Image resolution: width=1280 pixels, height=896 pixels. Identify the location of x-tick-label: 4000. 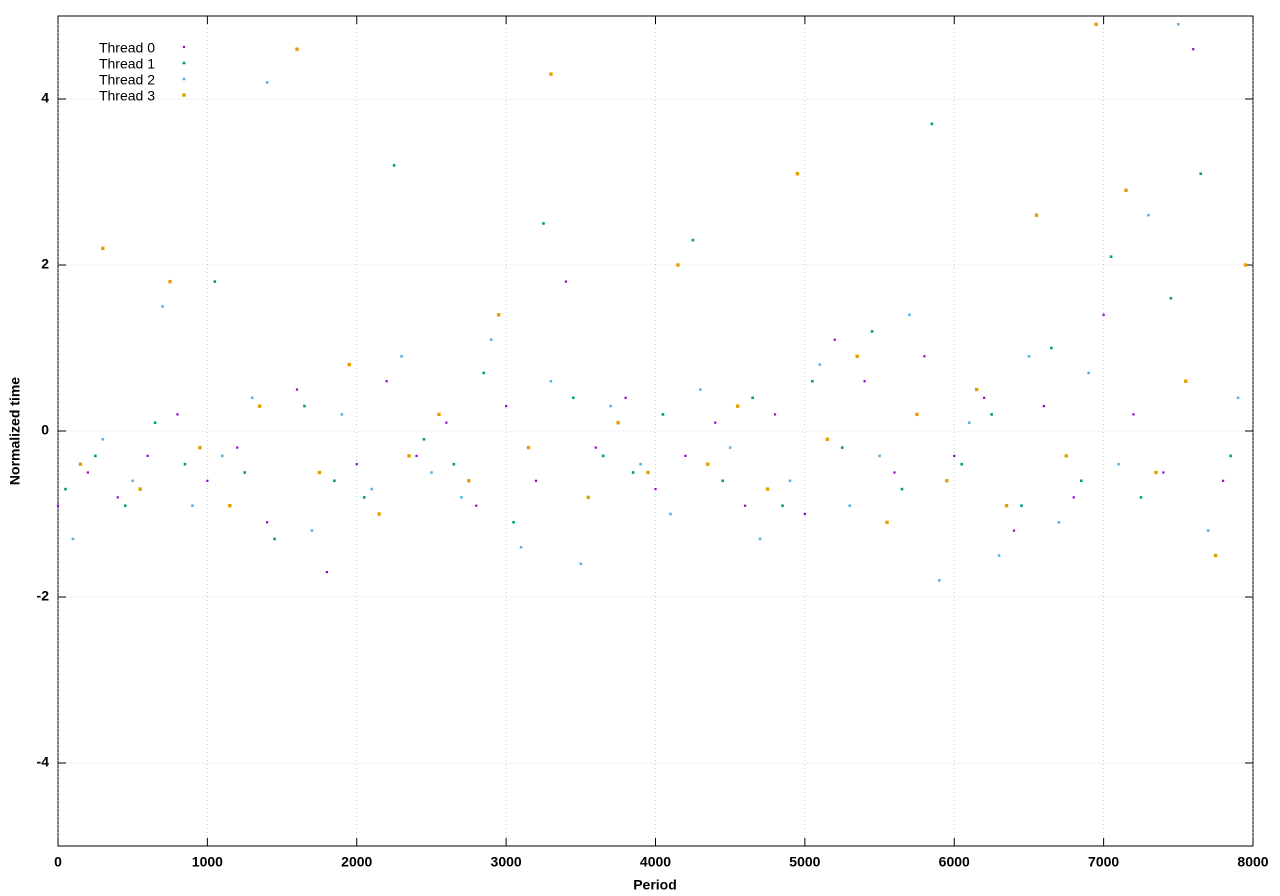
(655, 862).